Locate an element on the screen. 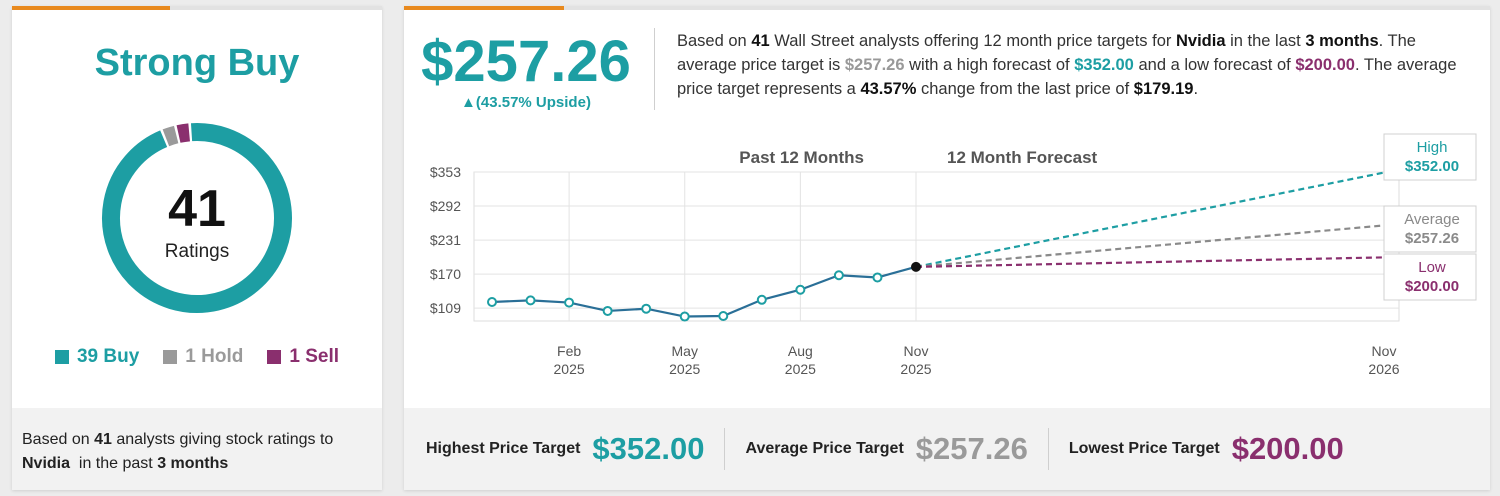 This screenshot has width=1500, height=496. lowest-target-label: Lowest Price Target is located at coordinates (1144, 448).